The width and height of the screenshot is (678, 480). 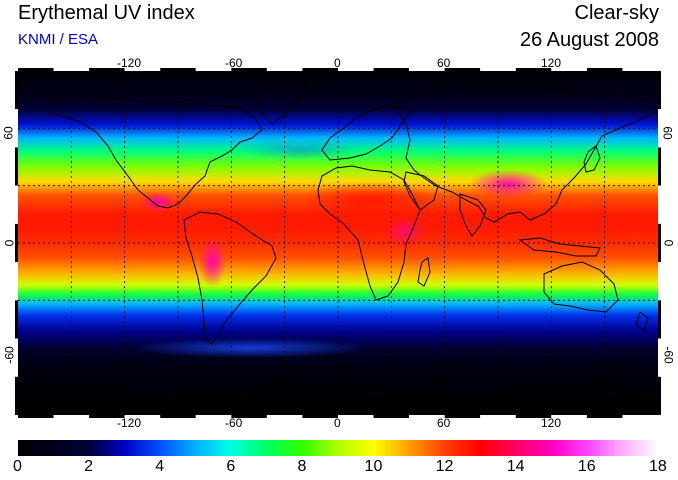 What do you see at coordinates (106, 13) in the screenshot?
I see `map-title: Erythemal UV index` at bounding box center [106, 13].